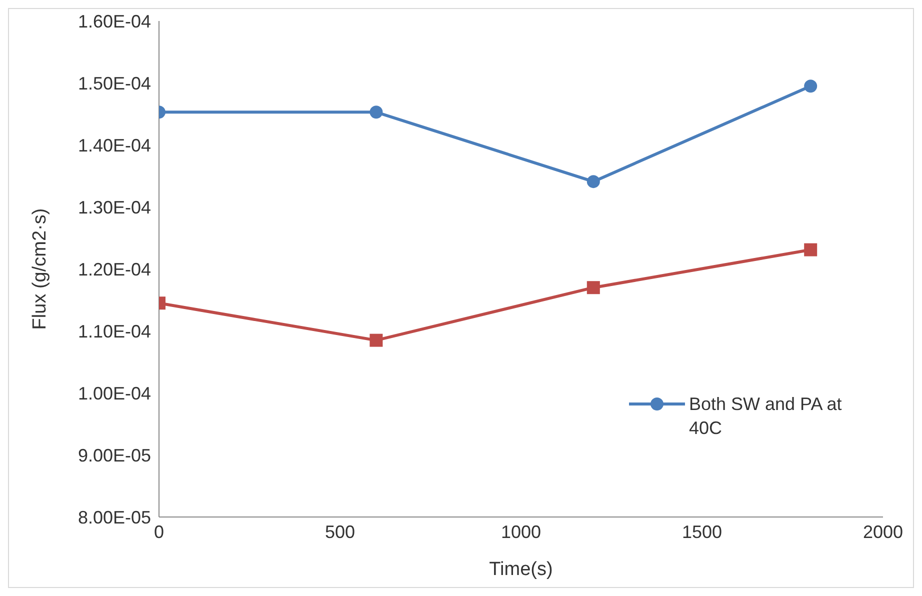 This screenshot has height=596, width=922. Describe the element at coordinates (521, 532) in the screenshot. I see `x-tick-label: 1000` at that location.